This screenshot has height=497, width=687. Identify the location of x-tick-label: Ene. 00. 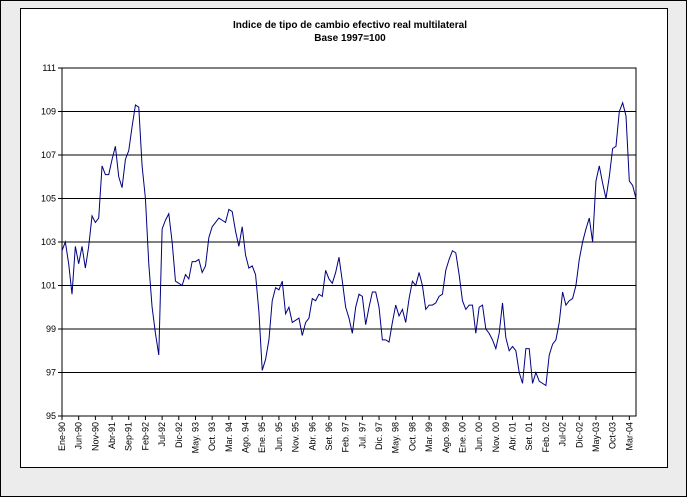
(462, 437).